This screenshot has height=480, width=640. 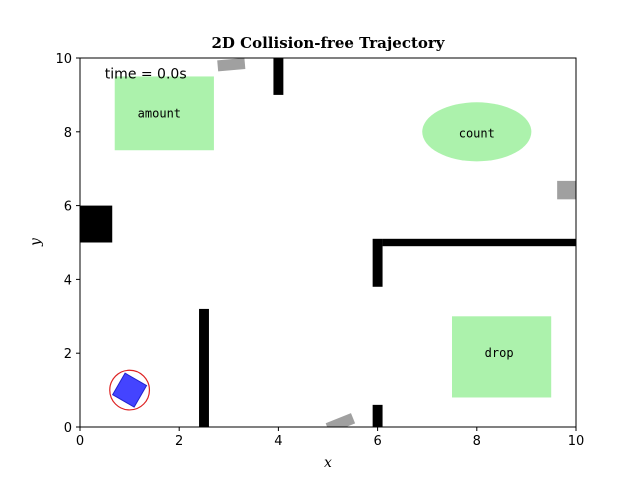 What do you see at coordinates (329, 43) in the screenshot?
I see `chart-title: 2D Collision-free Trajectory` at bounding box center [329, 43].